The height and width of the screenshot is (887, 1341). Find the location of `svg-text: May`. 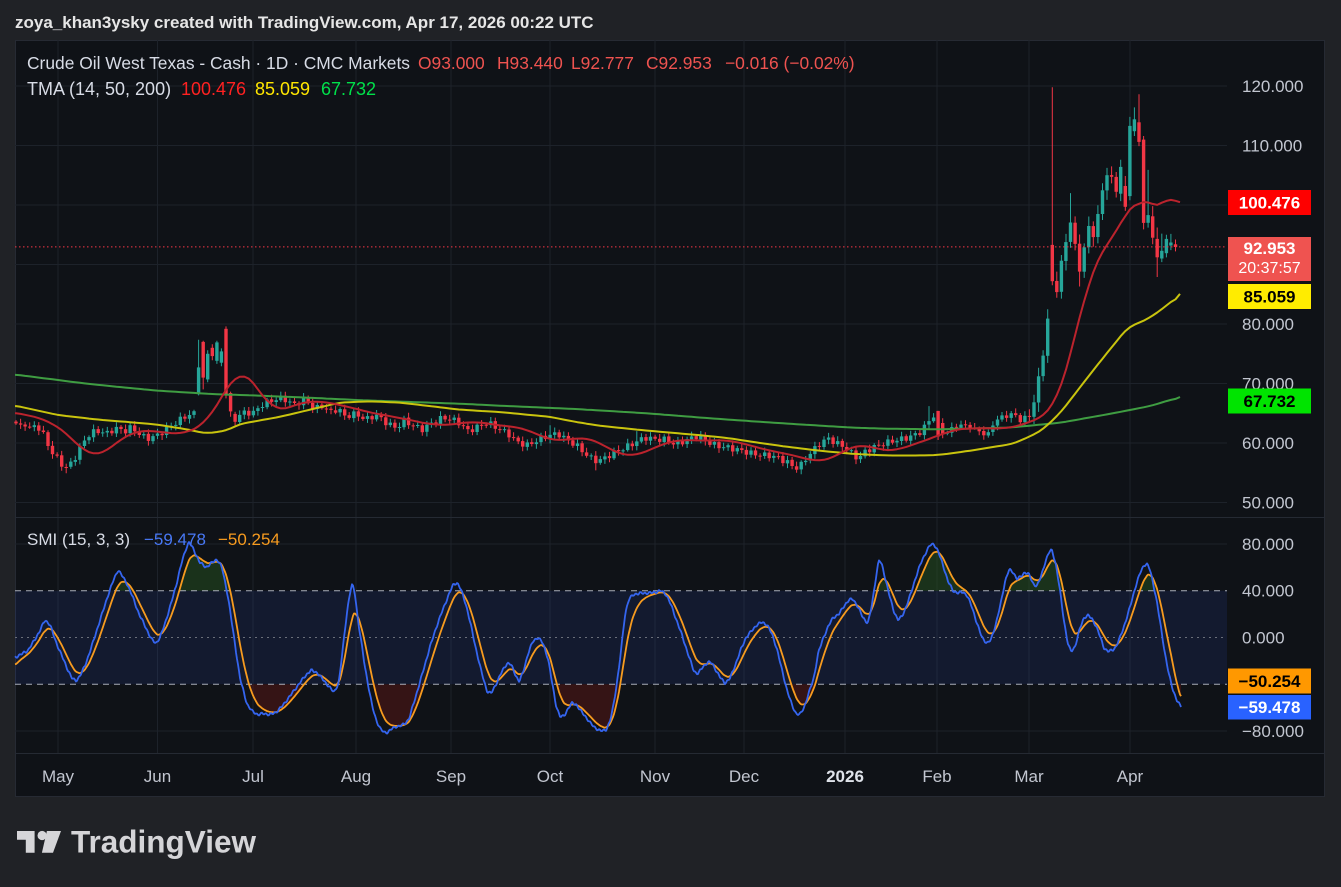

svg-text: May is located at coordinates (58, 776).